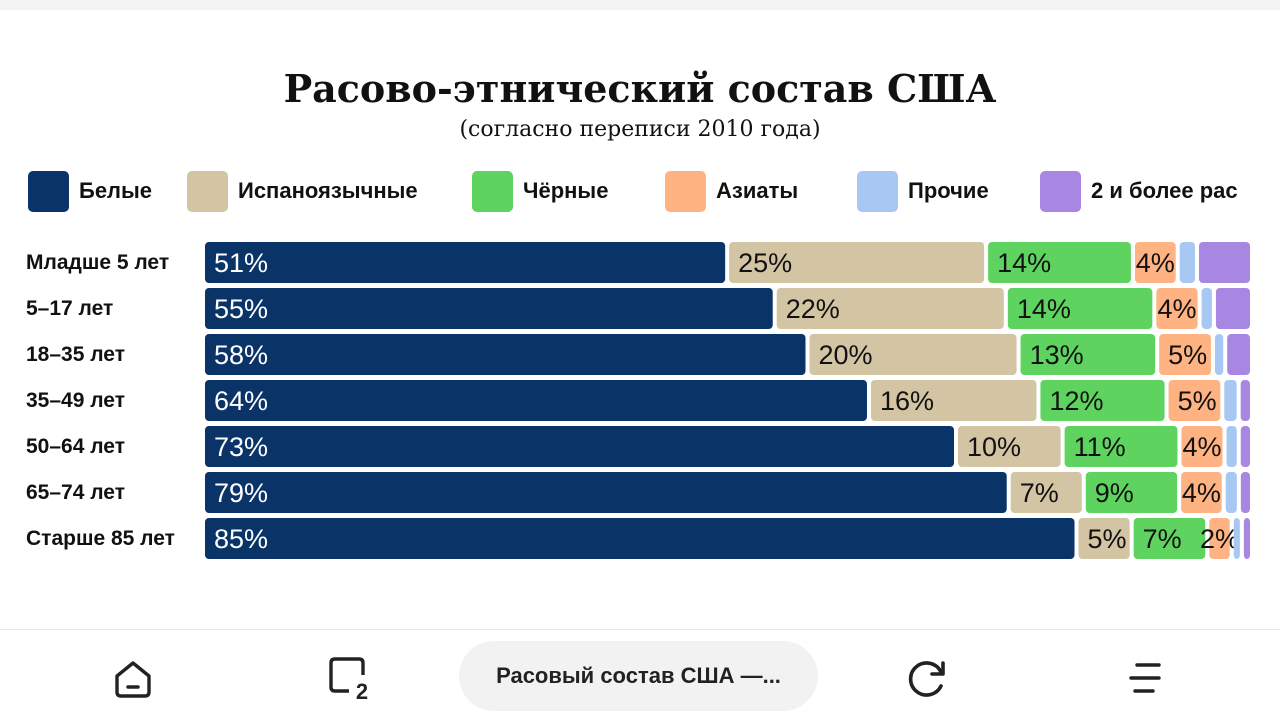 The width and height of the screenshot is (1280, 721). What do you see at coordinates (97, 262) in the screenshot?
I see `category-label: Младше 5 лет` at bounding box center [97, 262].